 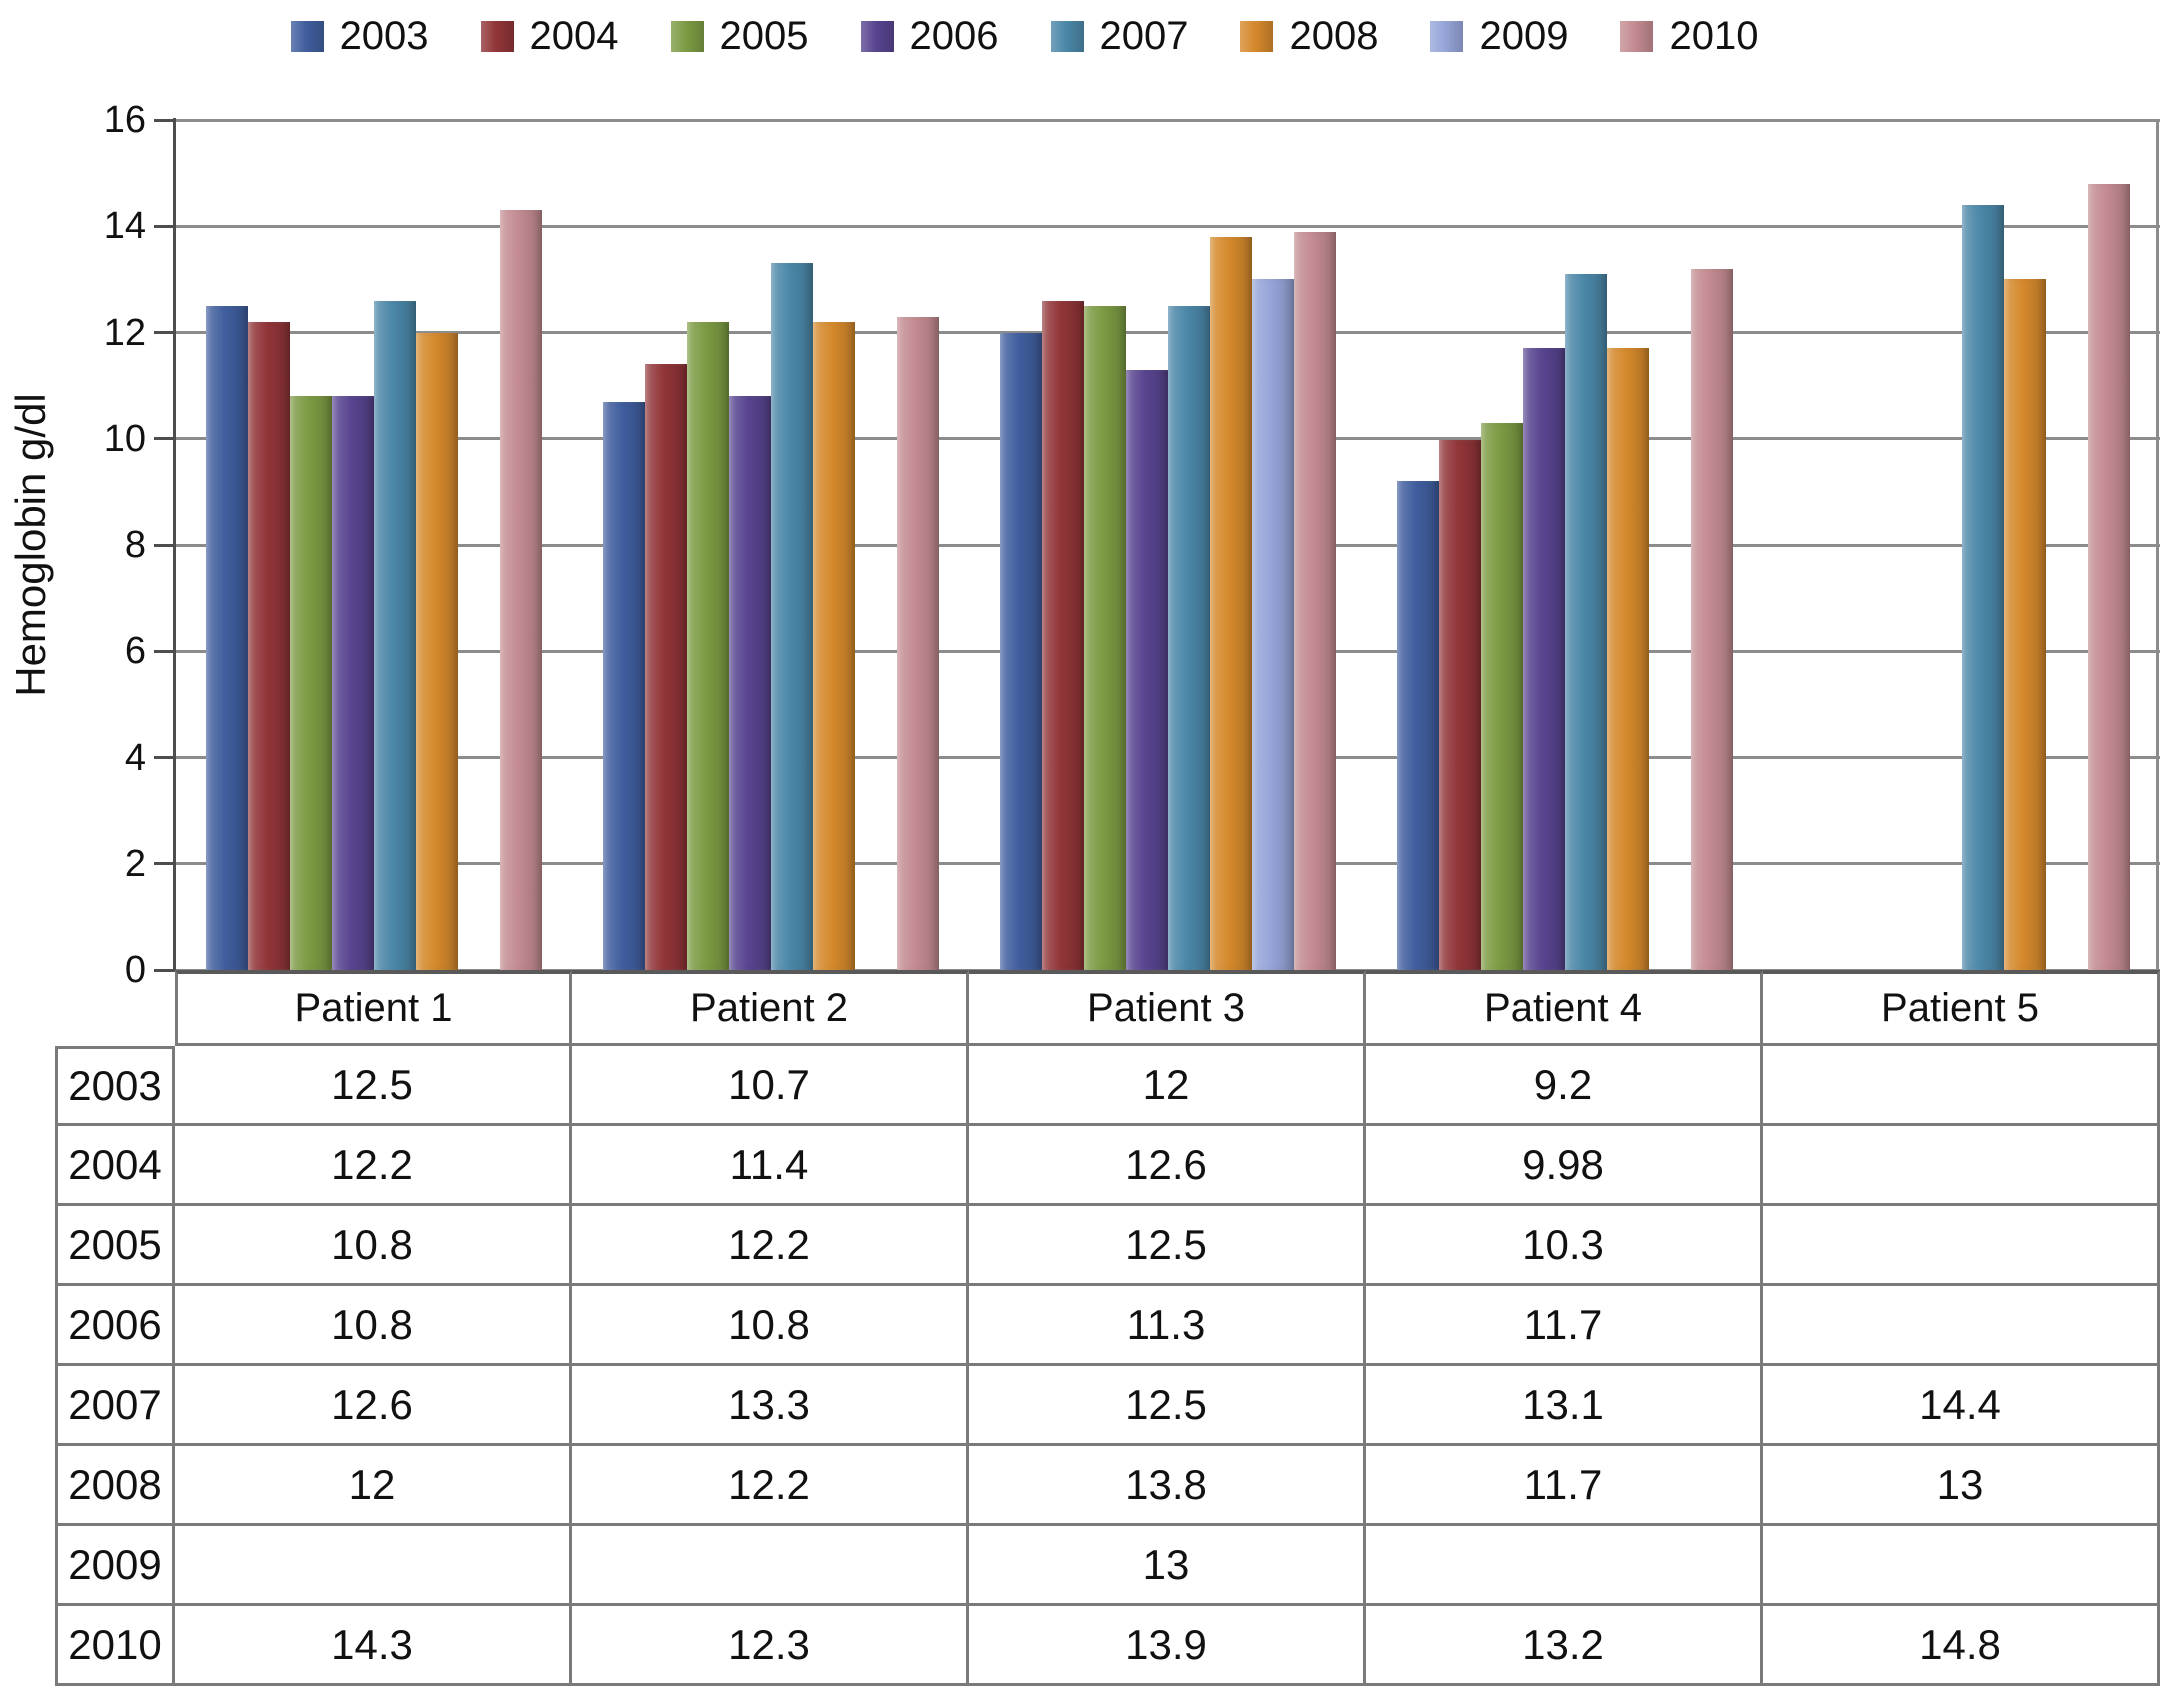 I want to click on table-value-cell: 11.3, so click(x=1167, y=1326).